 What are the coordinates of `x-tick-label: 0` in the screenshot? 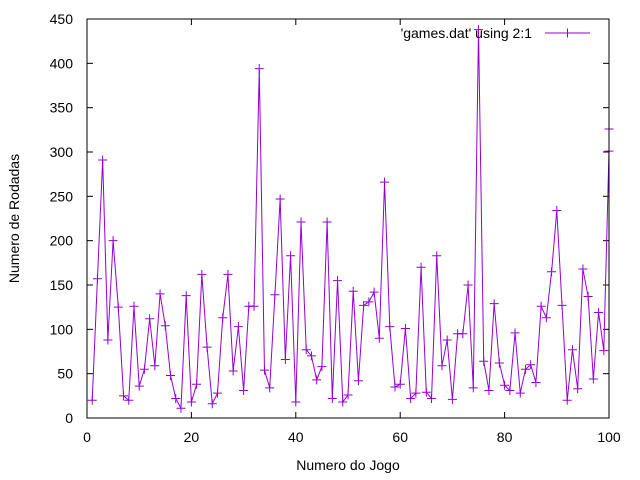 It's located at (87, 437).